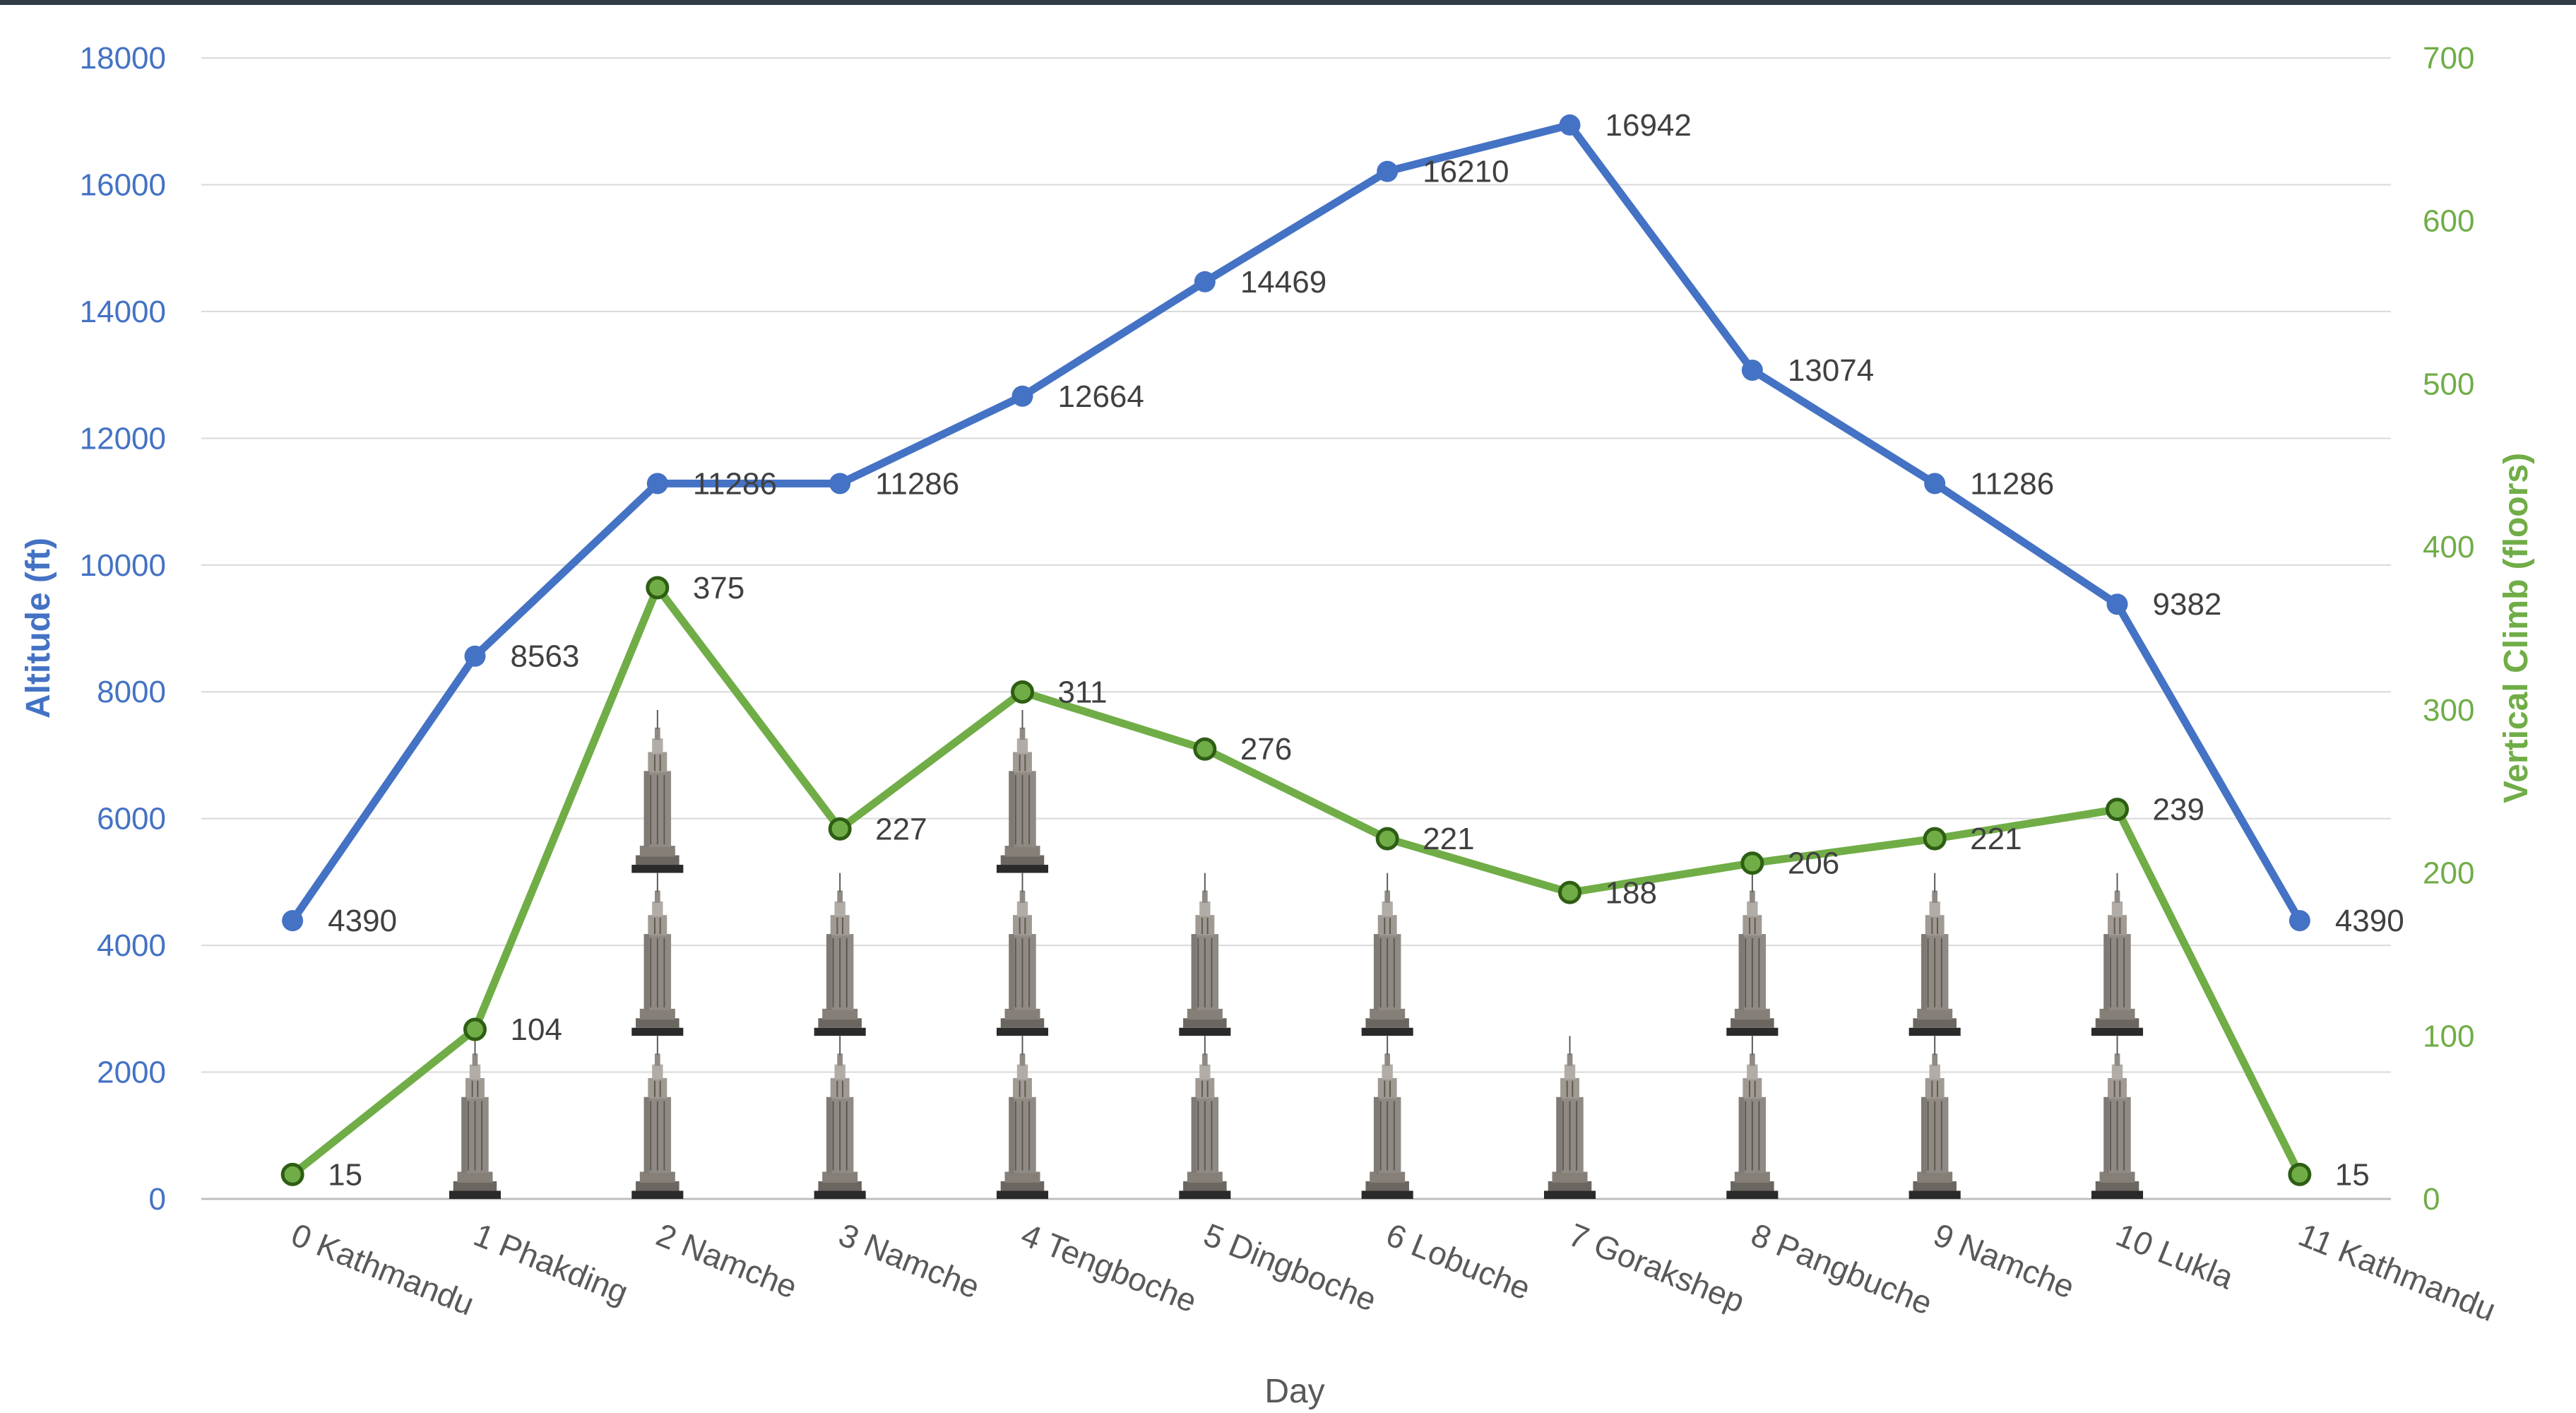 The height and width of the screenshot is (1413, 2576). Describe the element at coordinates (2448, 384) in the screenshot. I see `y-right-tick-label: 500` at that location.